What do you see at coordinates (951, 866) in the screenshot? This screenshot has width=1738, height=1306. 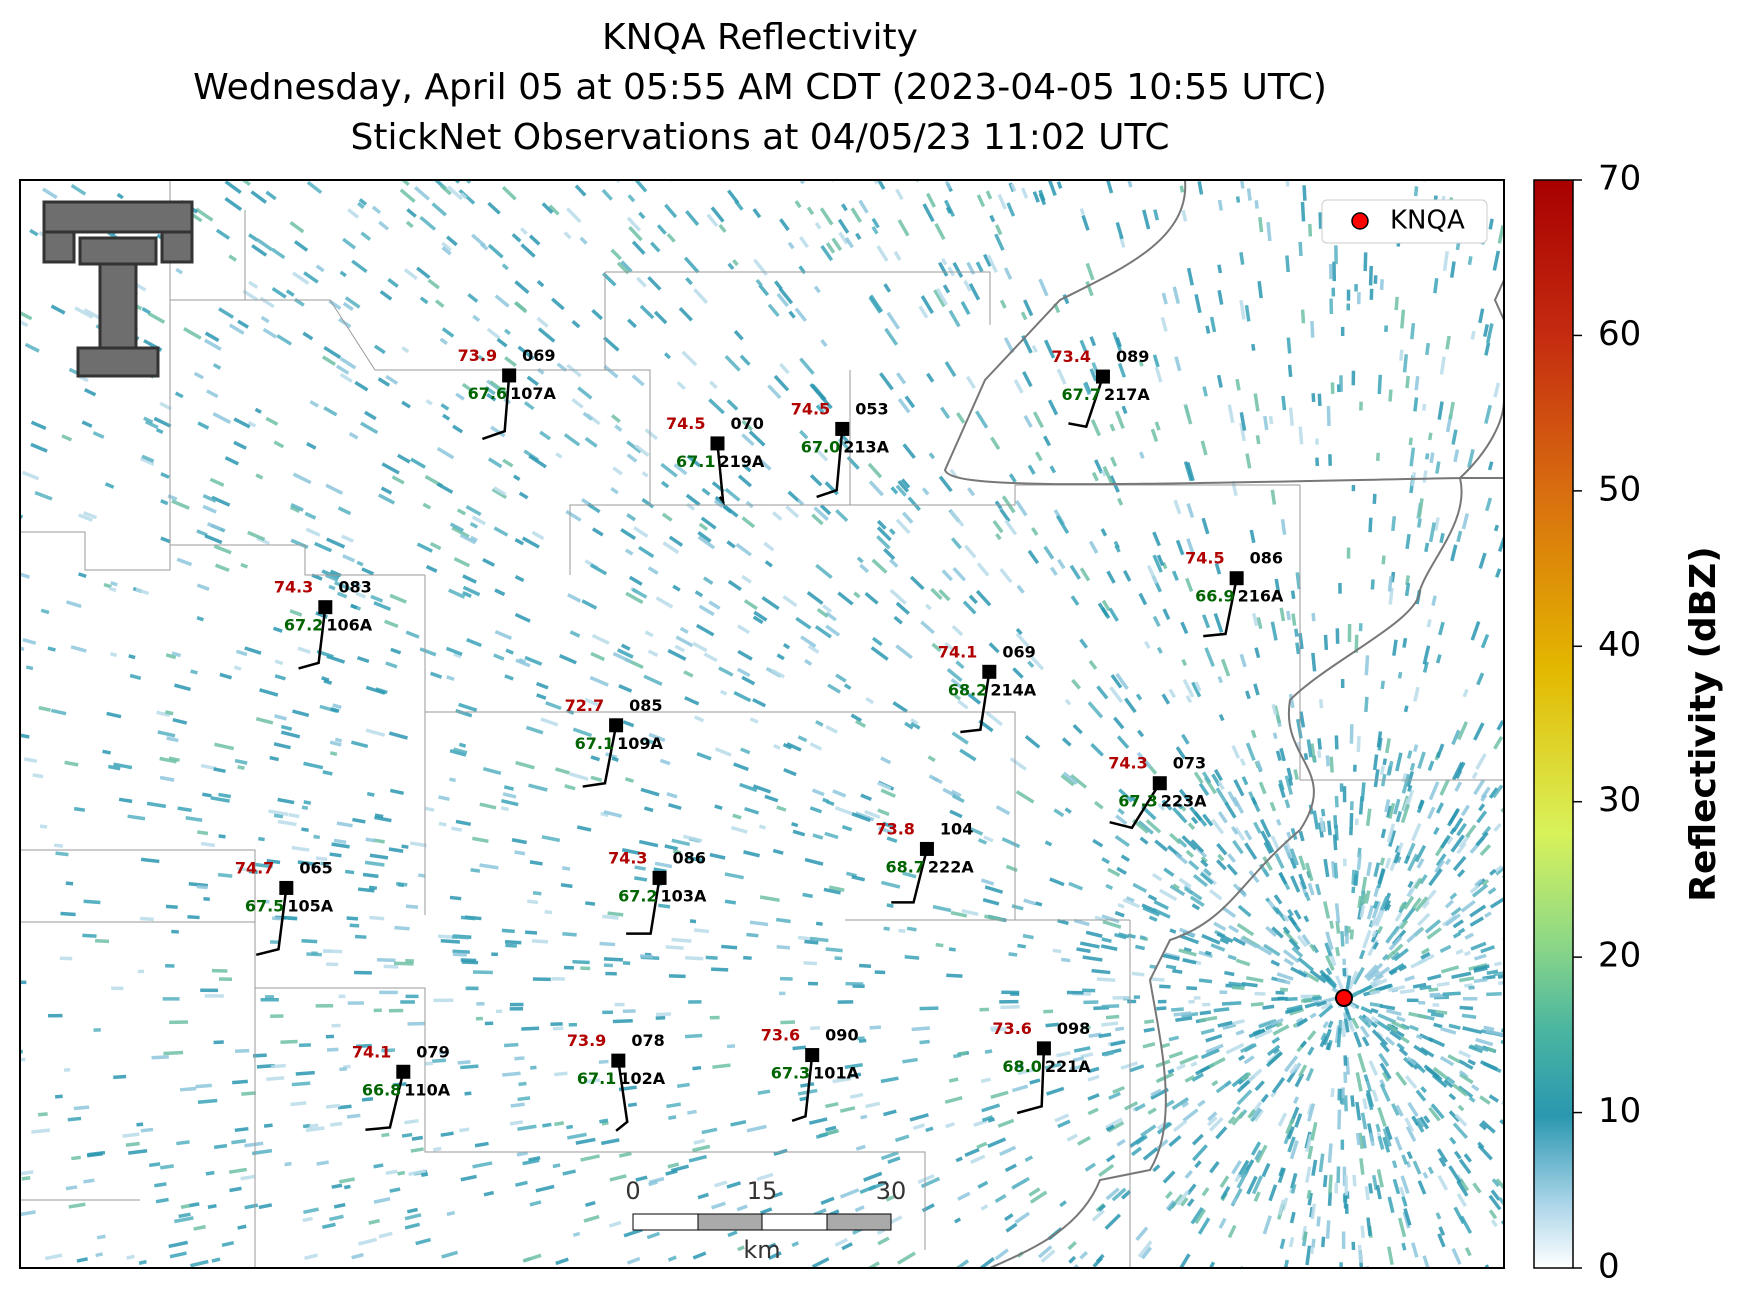 I see `station-id: 222A` at bounding box center [951, 866].